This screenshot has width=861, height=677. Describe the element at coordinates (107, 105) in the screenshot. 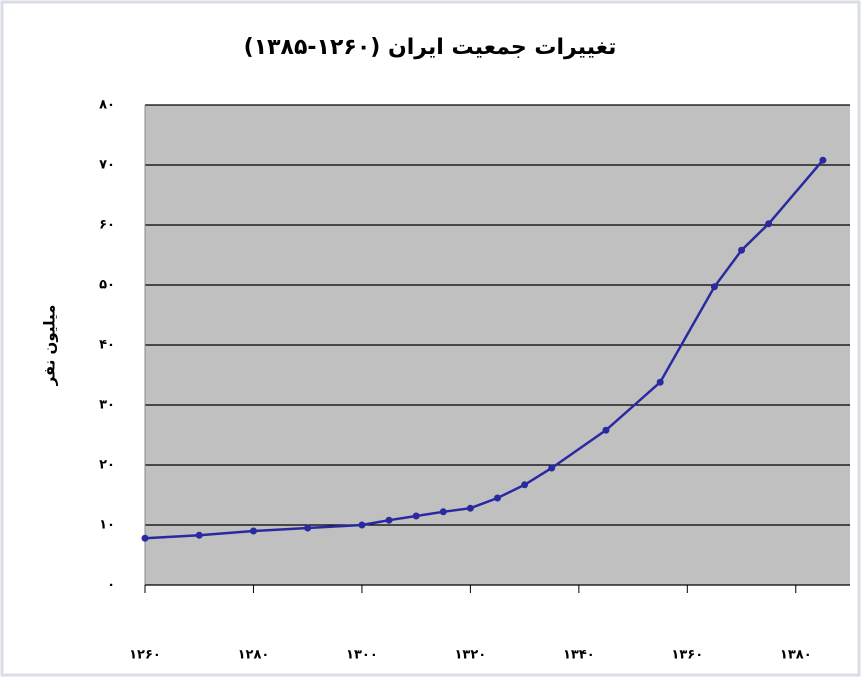

I see `y-tick-label: ۸۰` at that location.